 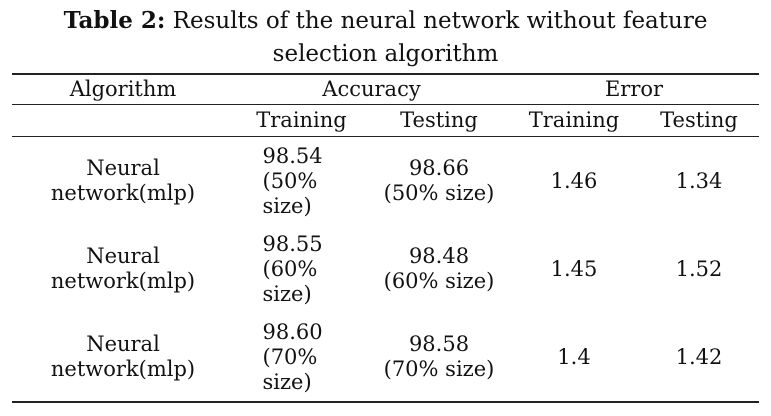 What do you see at coordinates (301, 120) in the screenshot?
I see `subheader-accuracy-training: Training` at bounding box center [301, 120].